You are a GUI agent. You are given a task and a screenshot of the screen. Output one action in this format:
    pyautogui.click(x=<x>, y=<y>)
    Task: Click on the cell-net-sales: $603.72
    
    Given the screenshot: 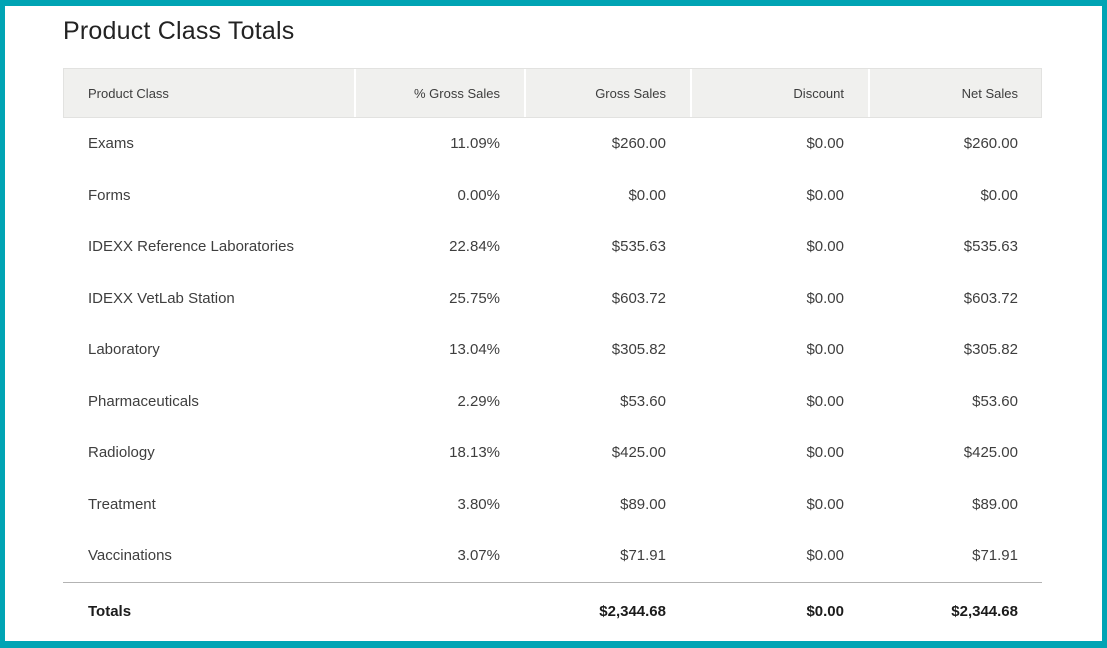 What is the action you would take?
    pyautogui.click(x=990, y=298)
    